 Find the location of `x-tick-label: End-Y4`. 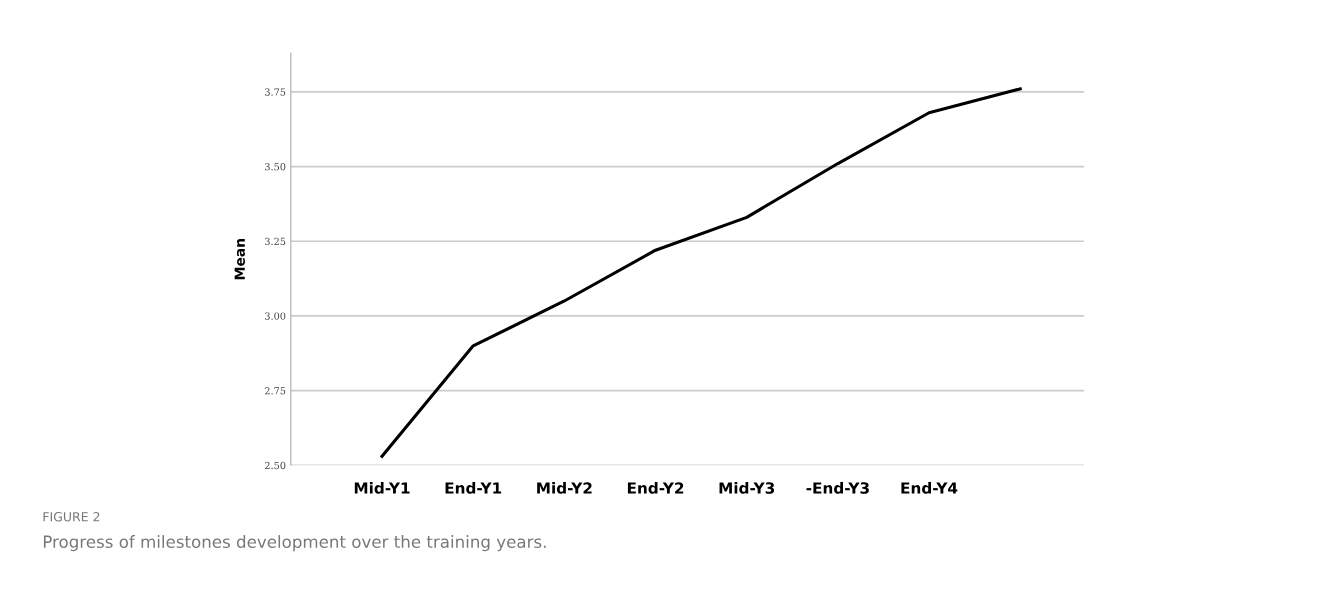

x-tick-label: End-Y4 is located at coordinates (929, 487).